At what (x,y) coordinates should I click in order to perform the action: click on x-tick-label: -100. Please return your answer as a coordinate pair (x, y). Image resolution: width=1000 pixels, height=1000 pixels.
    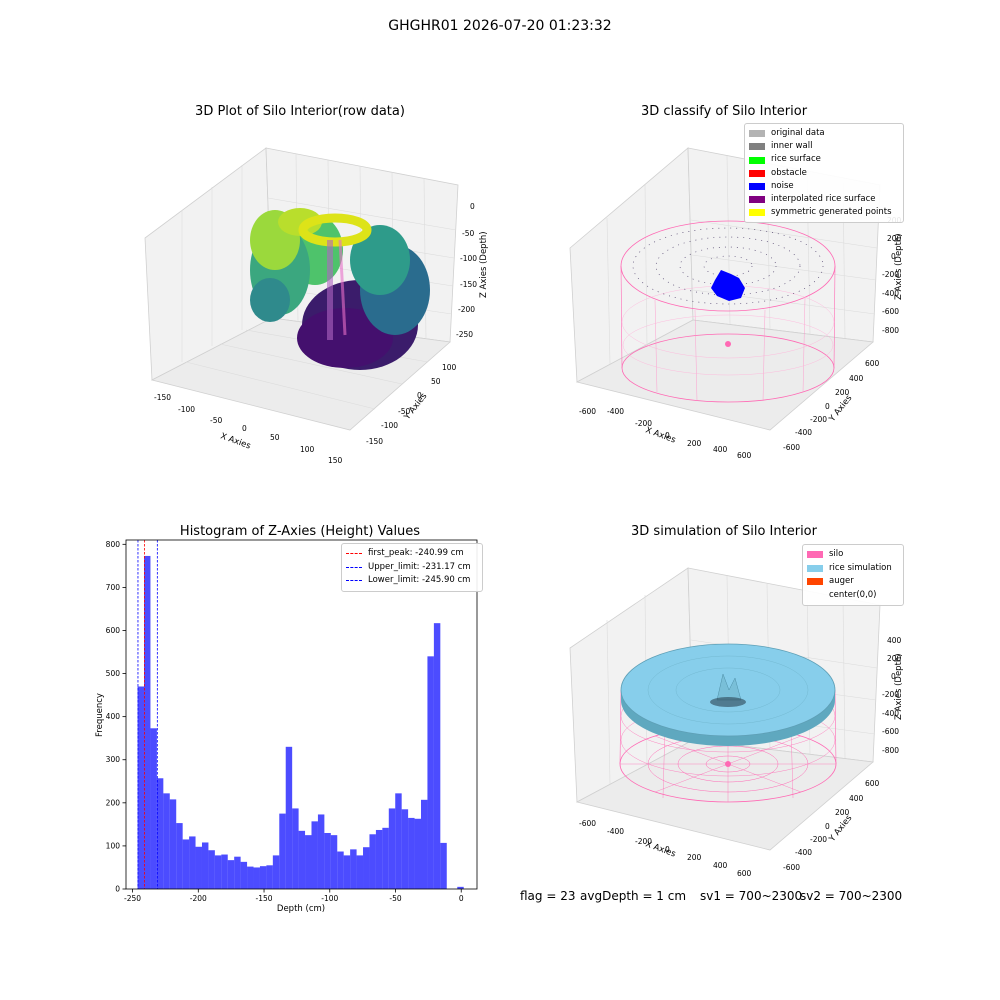
    Looking at the image, I should click on (329, 898).